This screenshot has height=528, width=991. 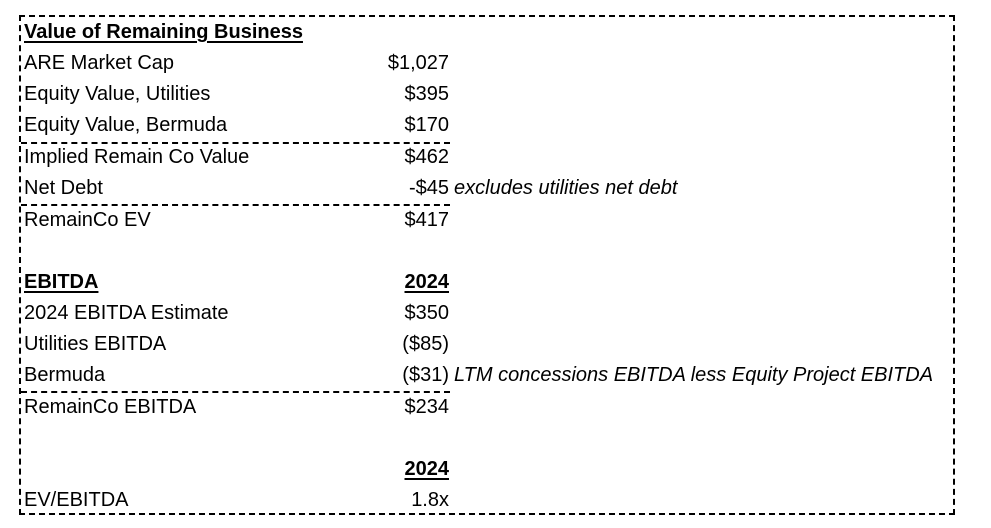 What do you see at coordinates (487, 344) in the screenshot?
I see `table-row: Utilities EBITDA ($85)` at bounding box center [487, 344].